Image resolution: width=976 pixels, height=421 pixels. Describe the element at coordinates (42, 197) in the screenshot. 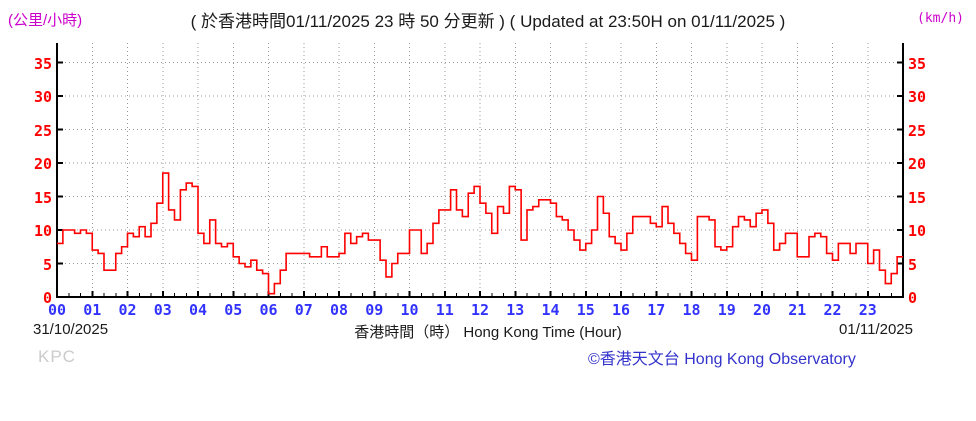

I see `y-tick-label-left: 15` at that location.